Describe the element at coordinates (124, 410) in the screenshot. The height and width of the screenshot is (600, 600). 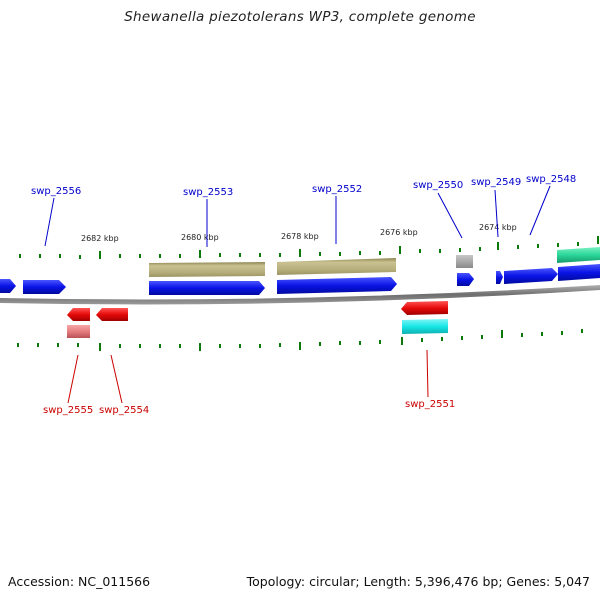
I see `gene-label: swp_2554` at that location.